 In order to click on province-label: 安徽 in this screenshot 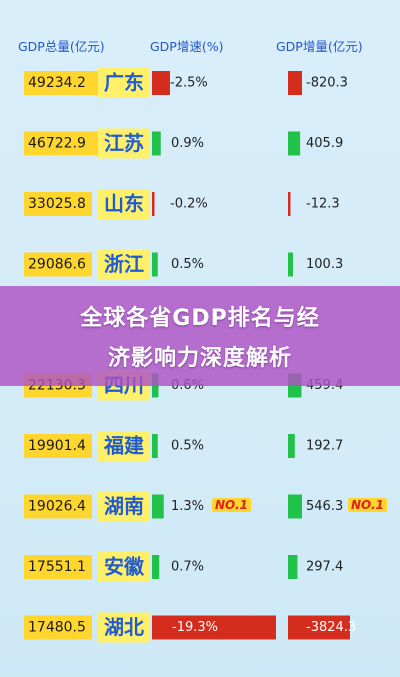, I will do `click(124, 567)`.